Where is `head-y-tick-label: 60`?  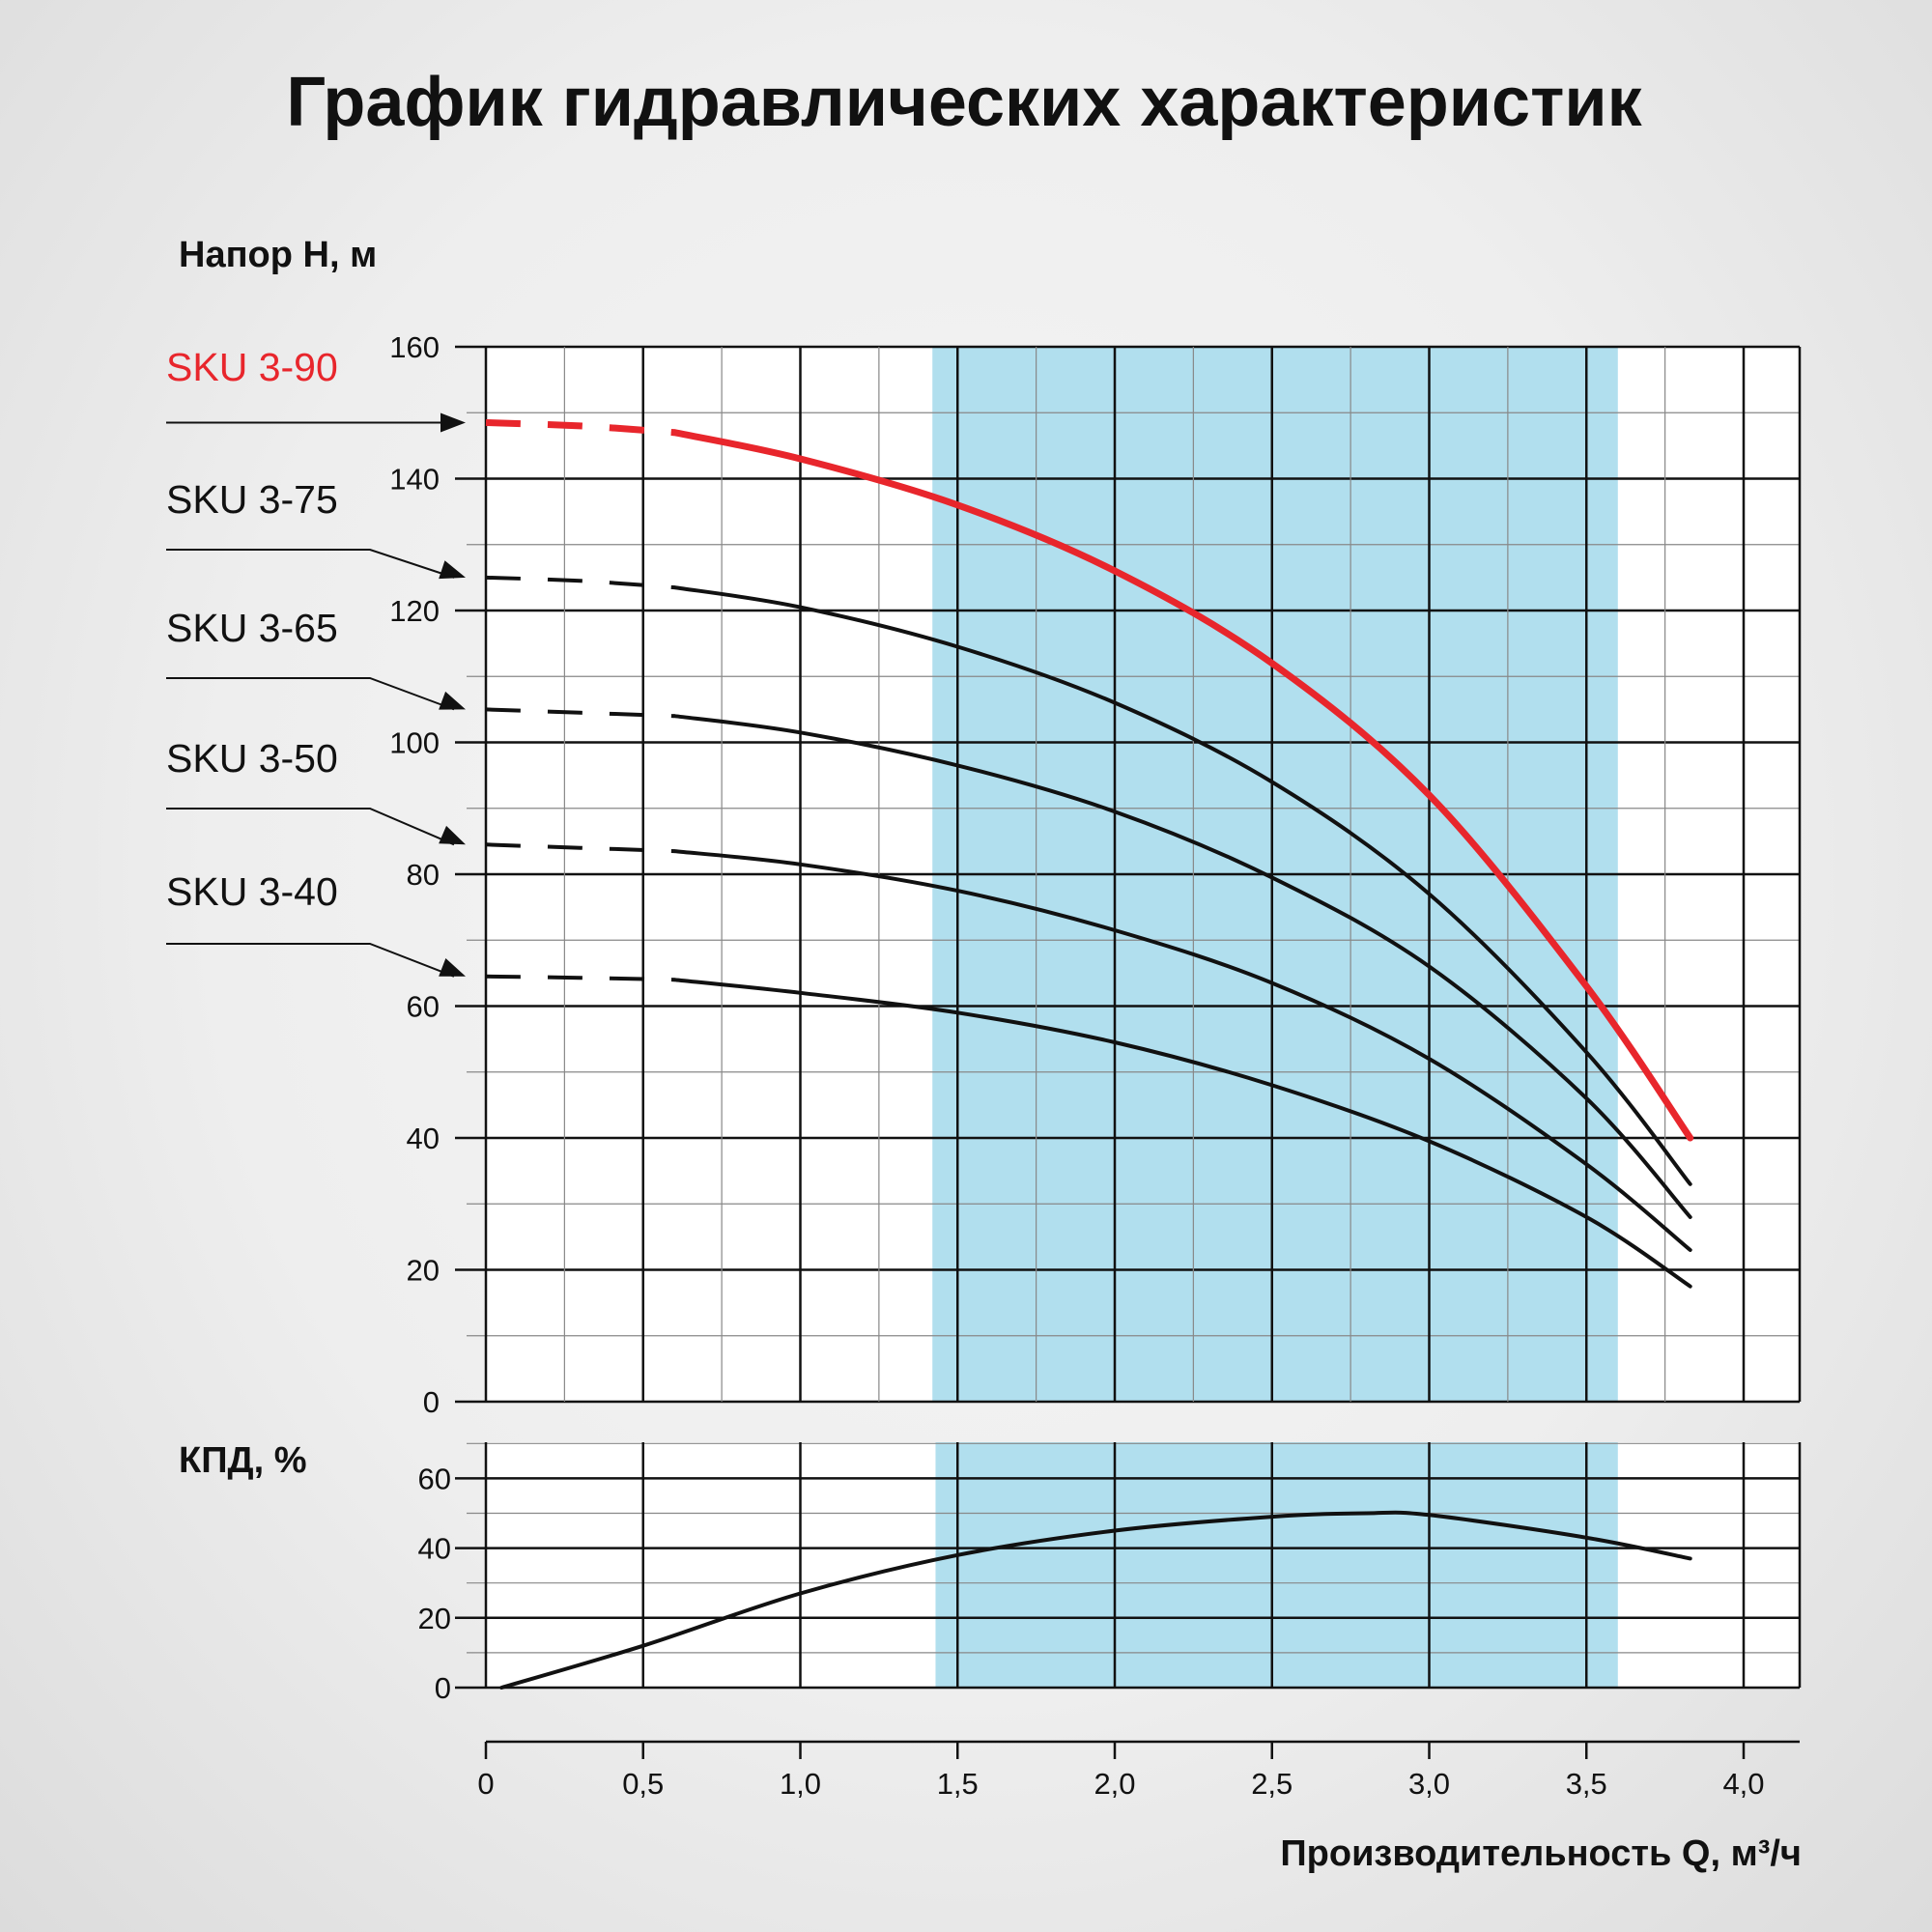
head-y-tick-label: 60 is located at coordinates (423, 1007).